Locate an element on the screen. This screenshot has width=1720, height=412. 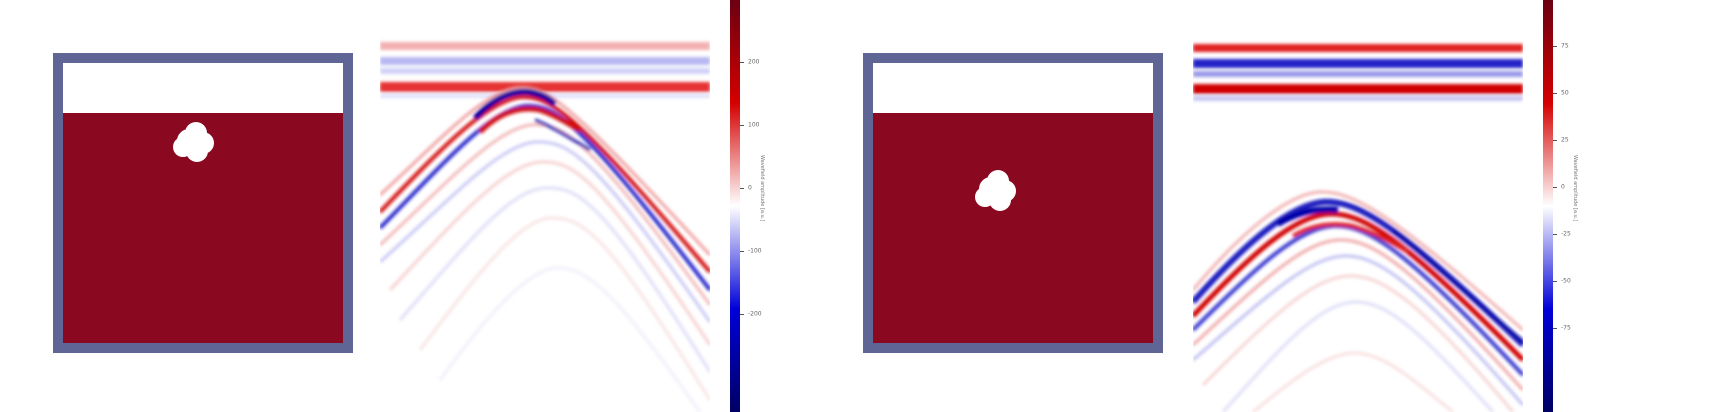
left-colorbar-label: Wavefield amplitude [a.u.] is located at coordinates (762, 188).